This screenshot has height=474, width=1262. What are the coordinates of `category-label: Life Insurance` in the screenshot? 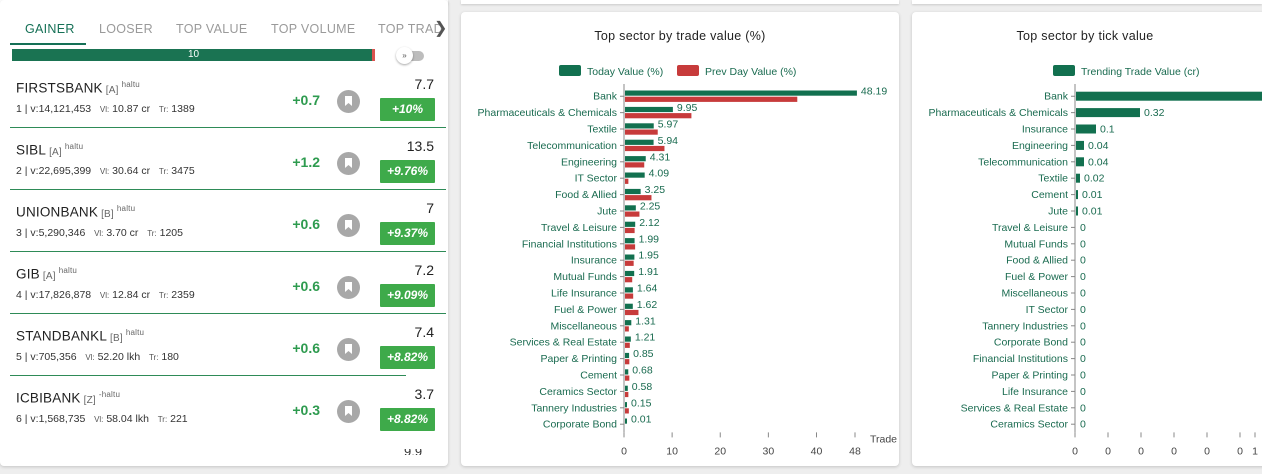 It's located at (584, 294).